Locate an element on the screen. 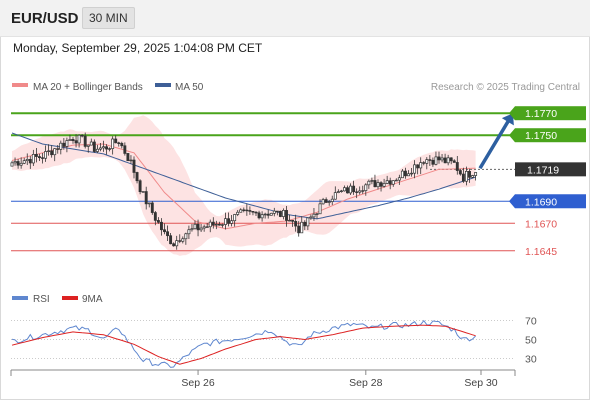 This screenshot has height=400, width=590. timeframe-button: 30 MIN is located at coordinates (108, 18).